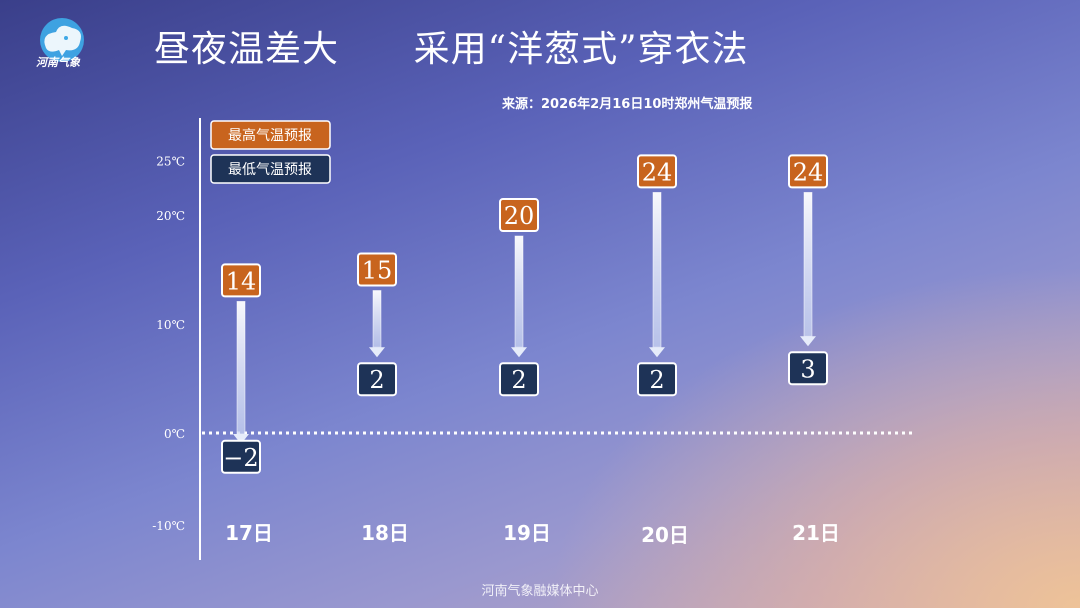  I want to click on y-tick-label: 20℃, so click(170, 216).